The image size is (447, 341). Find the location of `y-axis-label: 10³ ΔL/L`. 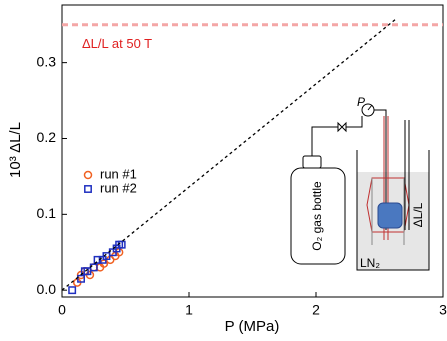

y-axis-label: 10³ ΔL/L is located at coordinates (15, 150).